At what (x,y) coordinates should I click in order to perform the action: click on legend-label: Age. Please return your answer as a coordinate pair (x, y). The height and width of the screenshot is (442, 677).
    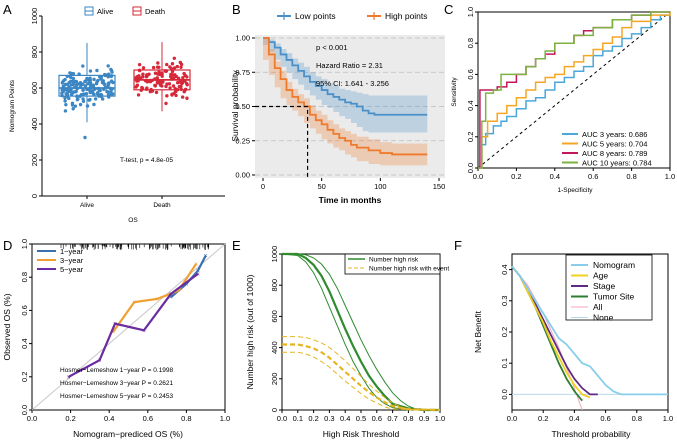
    Looking at the image, I should click on (600, 276).